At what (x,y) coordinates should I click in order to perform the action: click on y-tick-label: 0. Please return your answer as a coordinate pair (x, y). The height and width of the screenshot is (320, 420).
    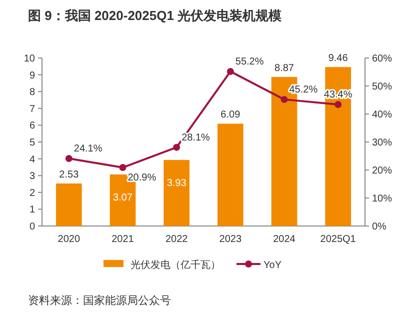
    Looking at the image, I should click on (32, 227).